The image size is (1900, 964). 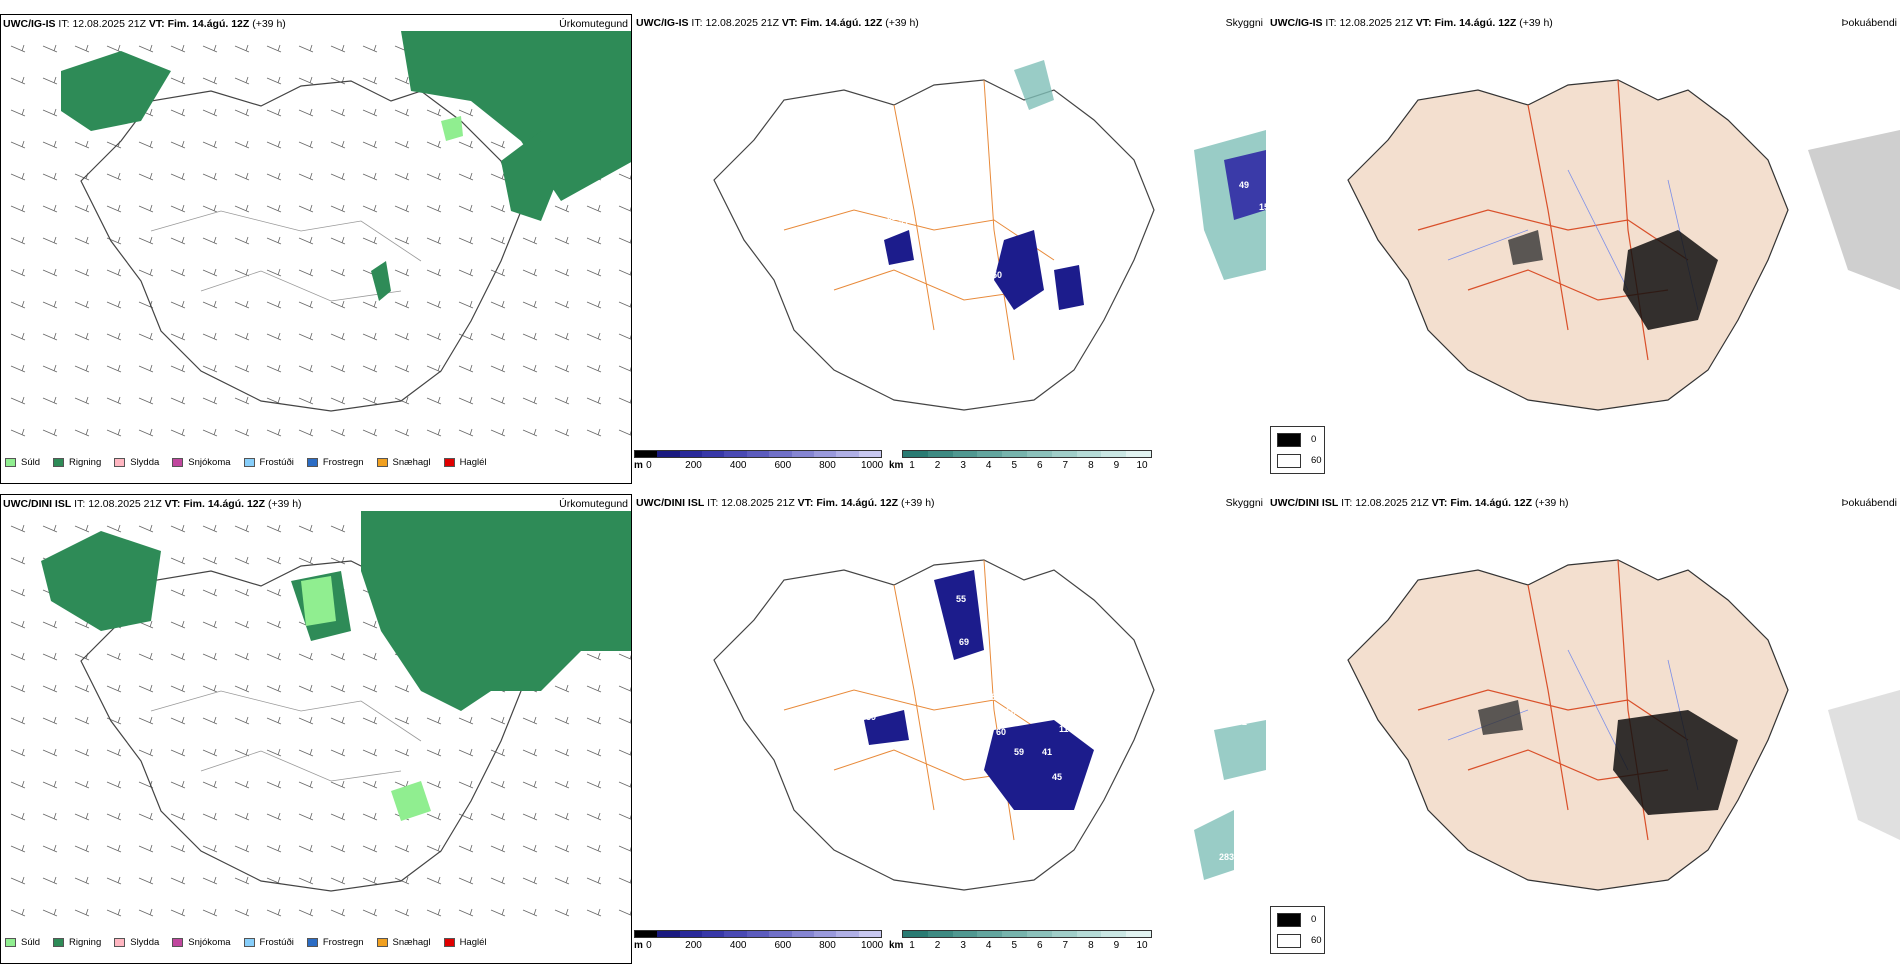 I want to click on rain-area-east, so click(x=531, y=176).